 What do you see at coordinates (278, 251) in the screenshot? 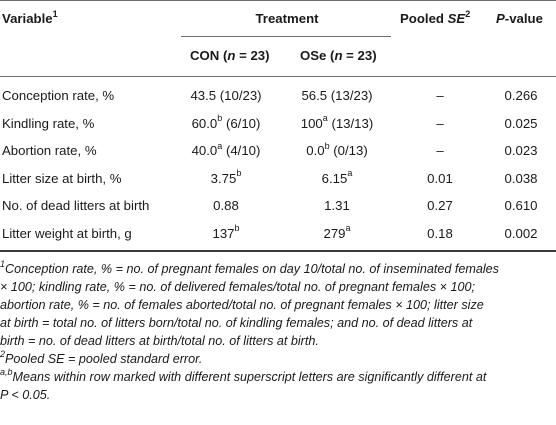
I see `table-bottom-rule` at bounding box center [278, 251].